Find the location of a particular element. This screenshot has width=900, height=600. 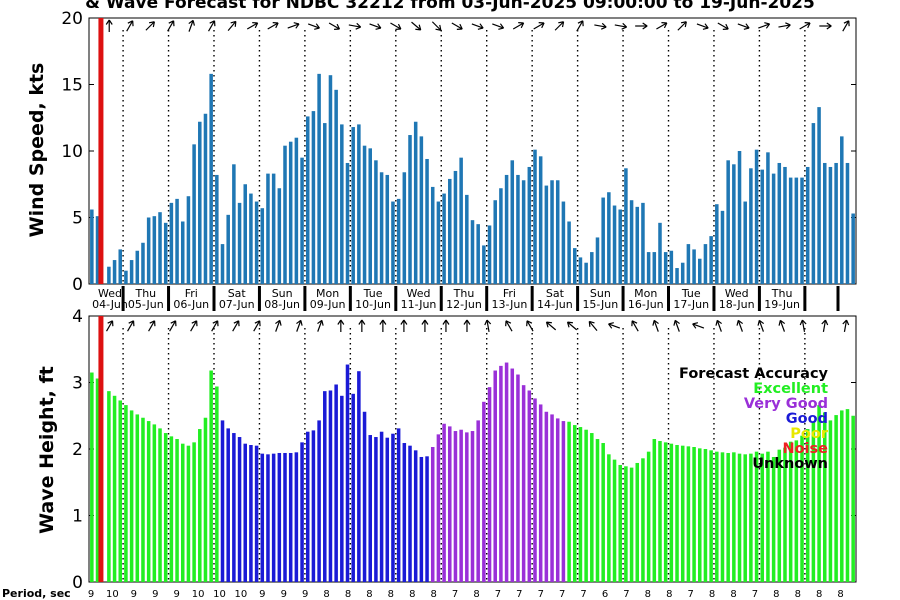

date-label: 04-Jun is located at coordinates (110, 304).